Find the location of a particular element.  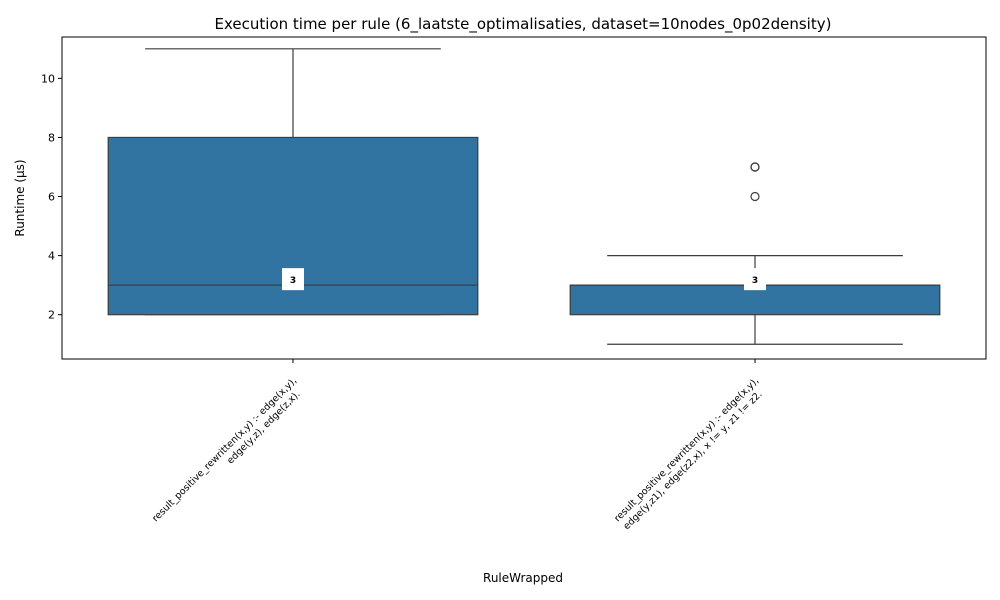

y-tick-label: 8 is located at coordinates (51, 137).